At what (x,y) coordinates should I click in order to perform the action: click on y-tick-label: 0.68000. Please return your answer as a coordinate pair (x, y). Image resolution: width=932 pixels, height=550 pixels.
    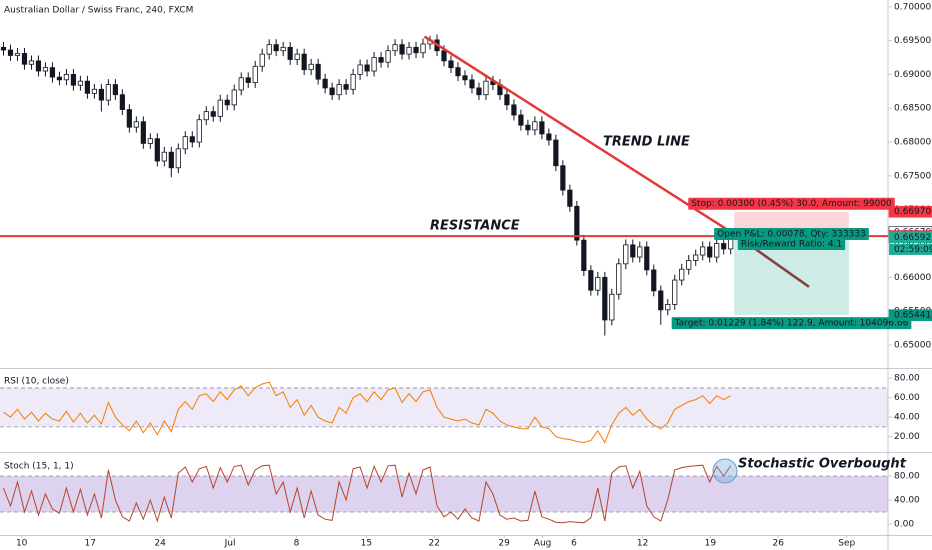
    Looking at the image, I should click on (912, 143).